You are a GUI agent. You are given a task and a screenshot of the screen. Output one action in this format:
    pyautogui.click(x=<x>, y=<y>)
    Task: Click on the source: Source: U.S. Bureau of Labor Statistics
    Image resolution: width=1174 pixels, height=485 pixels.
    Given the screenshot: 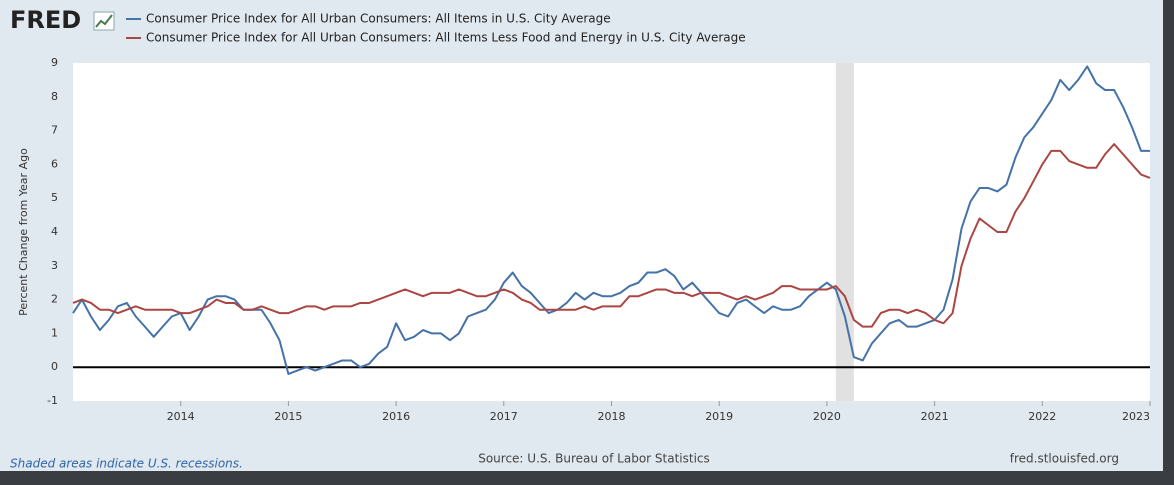 What is the action you would take?
    pyautogui.click(x=594, y=459)
    